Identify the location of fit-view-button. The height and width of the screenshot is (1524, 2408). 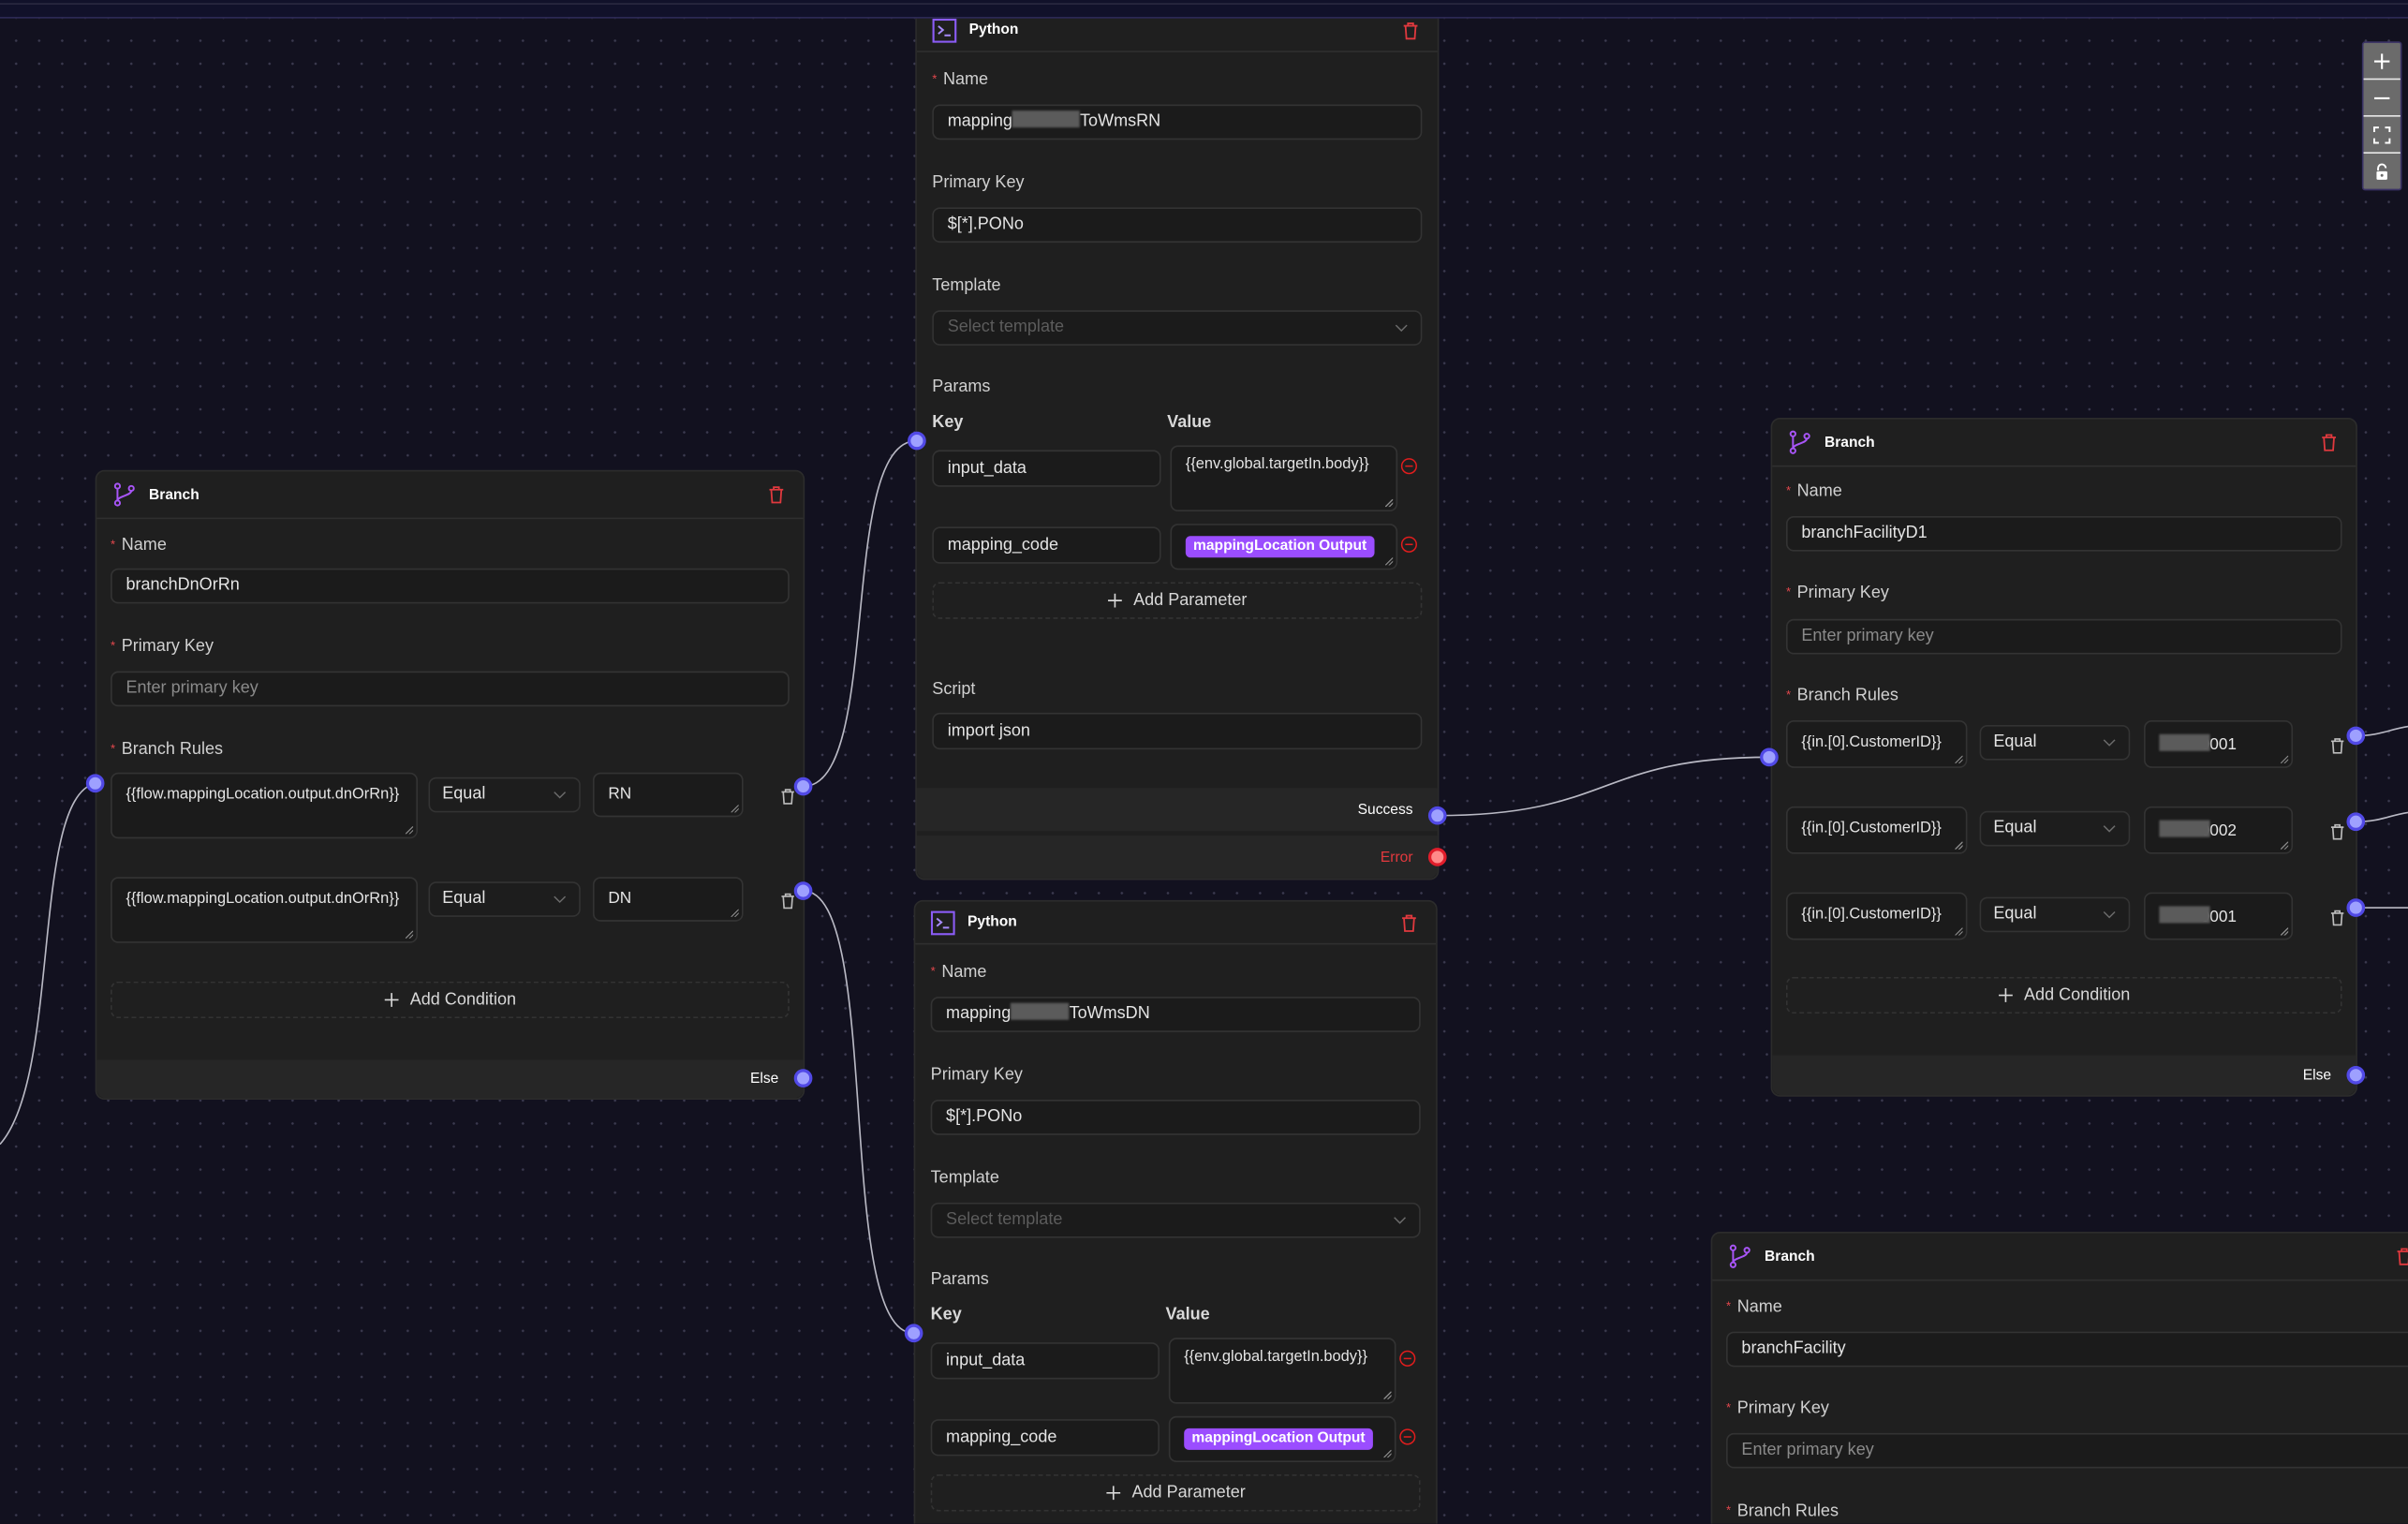
(2382, 135).